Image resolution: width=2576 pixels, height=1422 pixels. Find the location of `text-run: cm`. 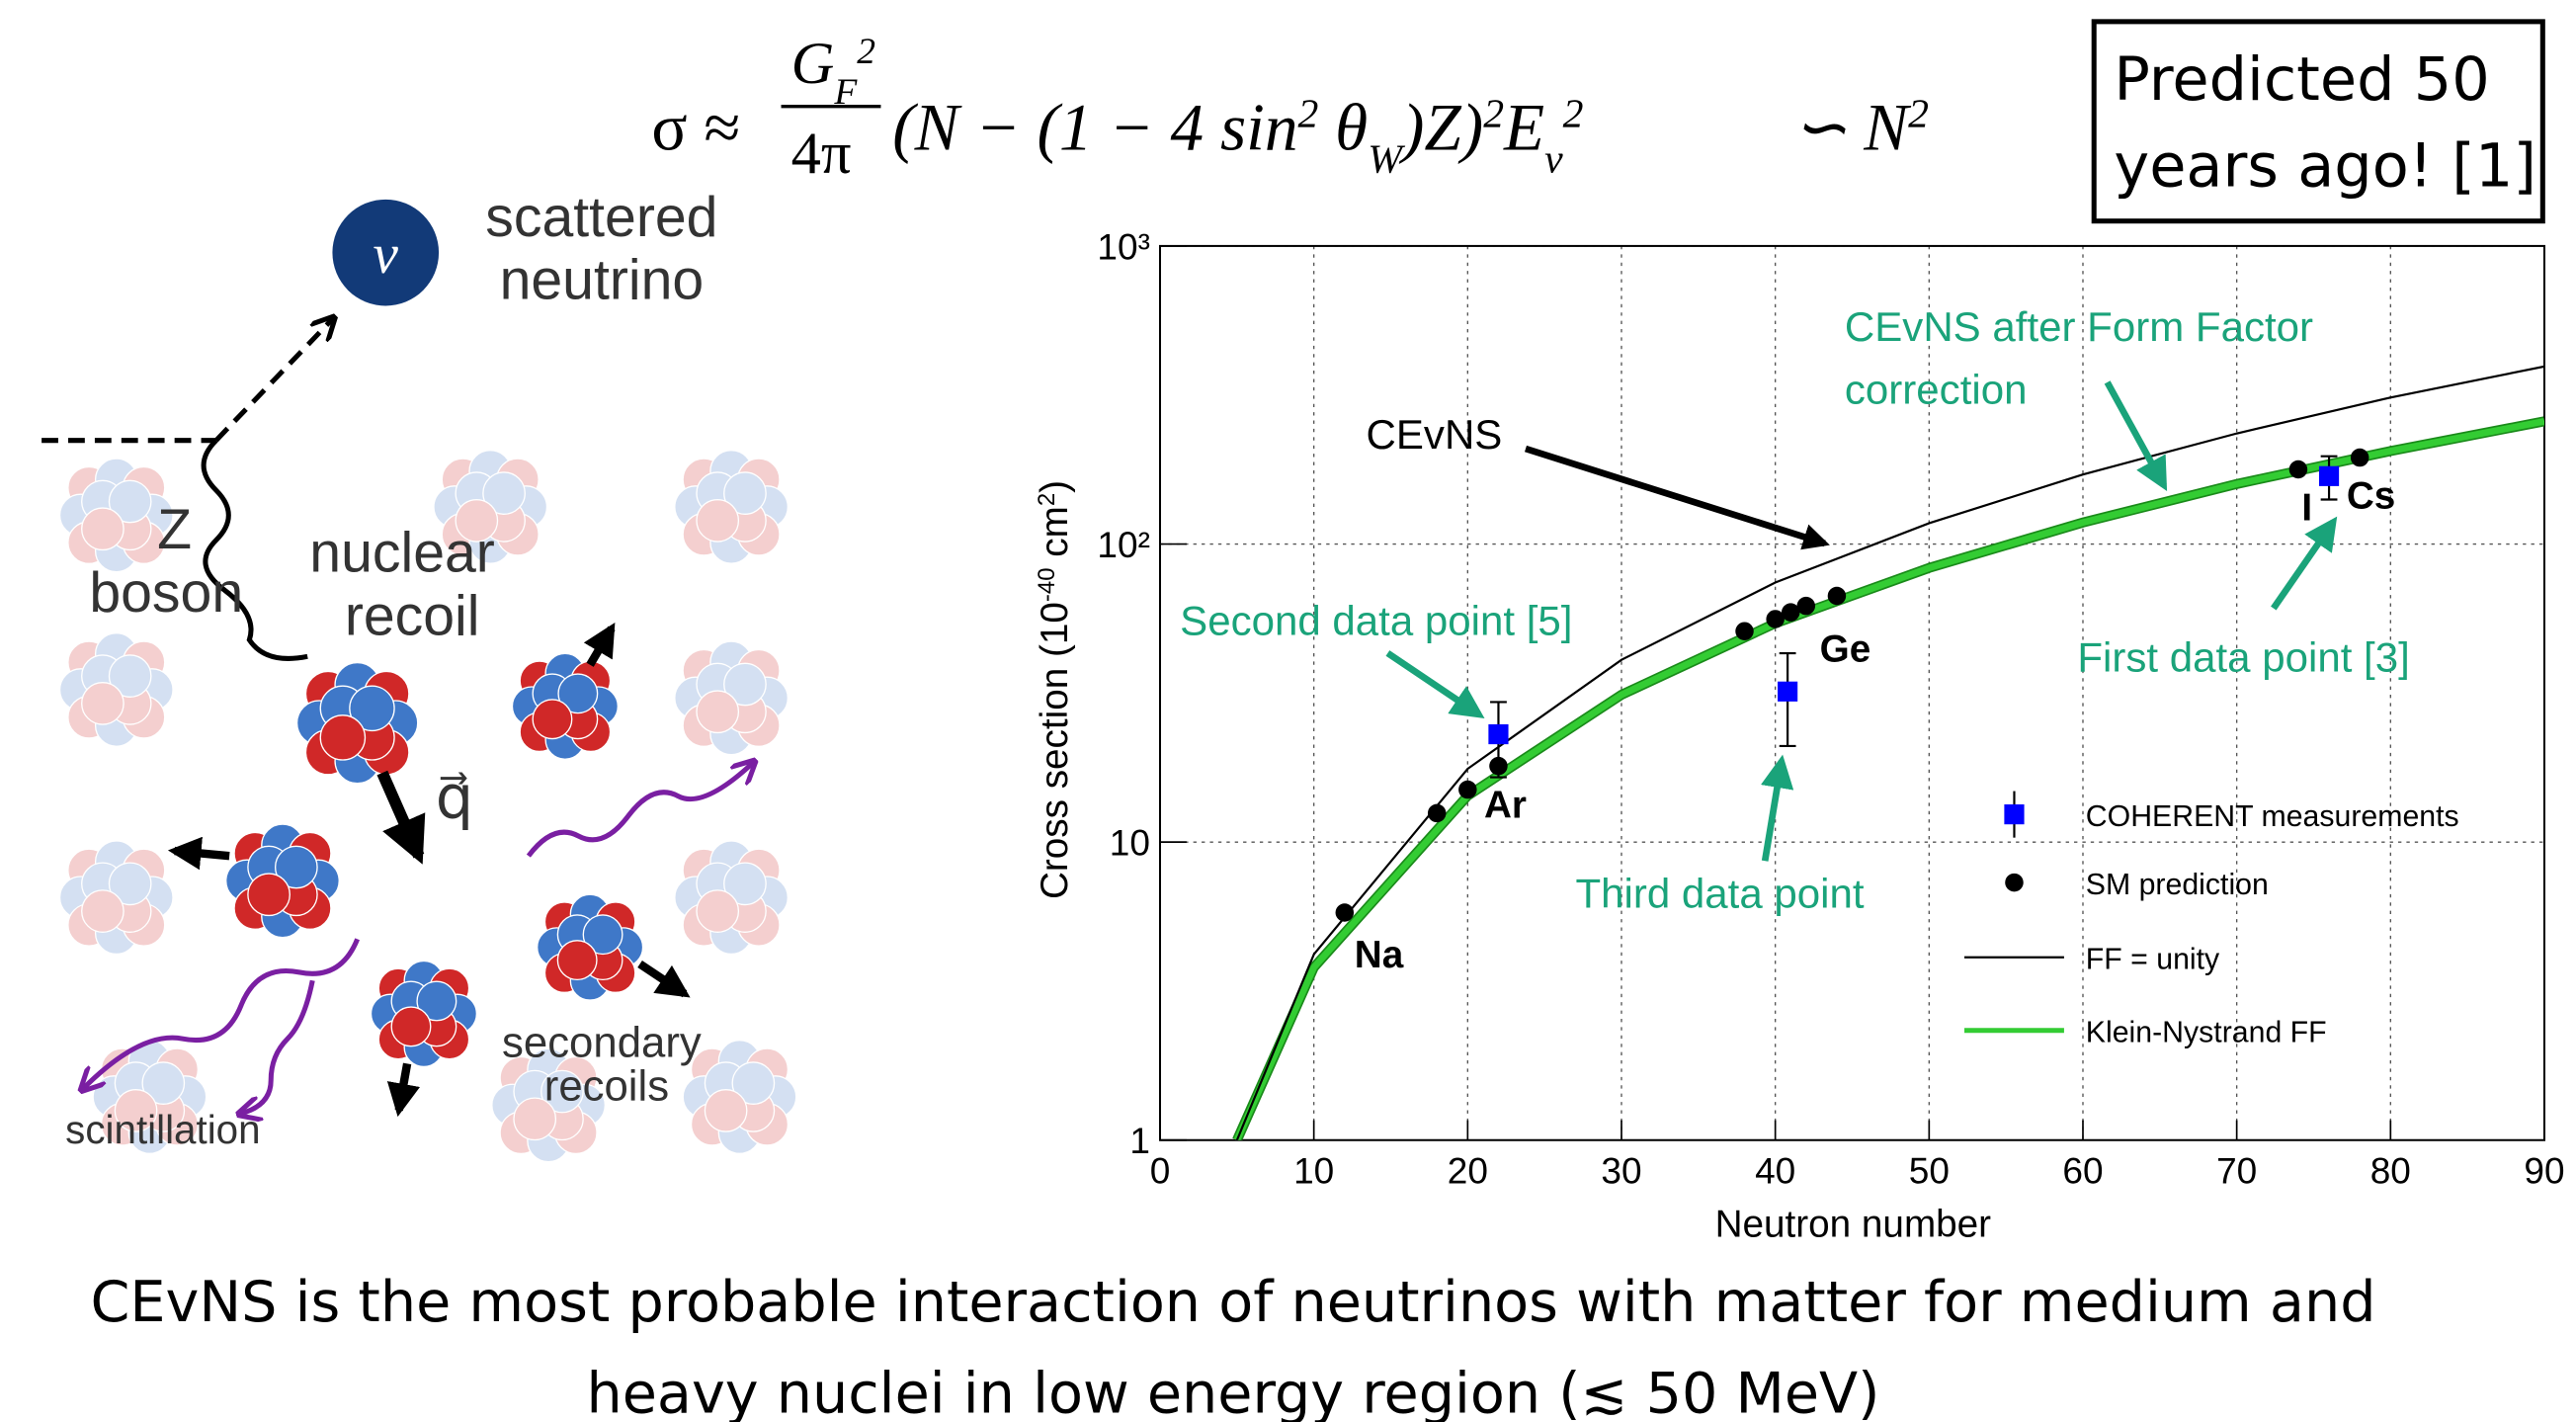

text-run: cm is located at coordinates (1055, 536).